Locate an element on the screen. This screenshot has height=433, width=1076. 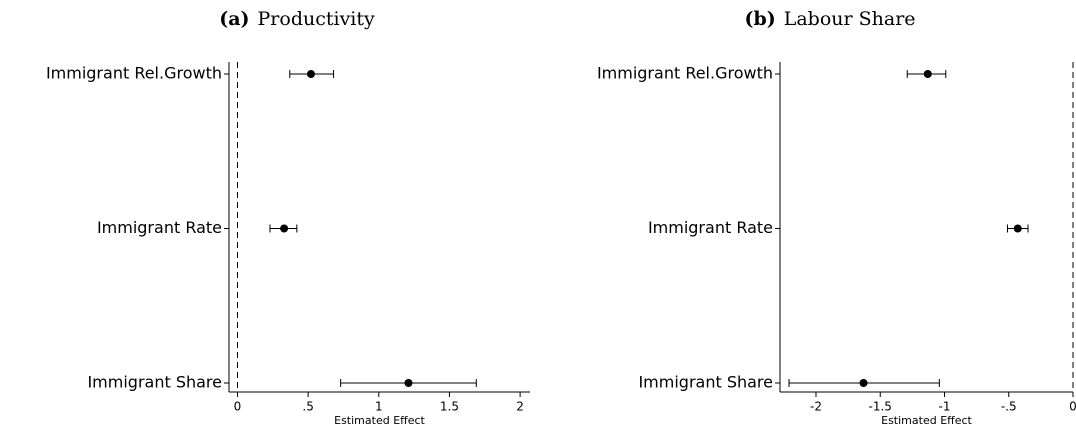
x-tick-label: -1.5 is located at coordinates (880, 407).